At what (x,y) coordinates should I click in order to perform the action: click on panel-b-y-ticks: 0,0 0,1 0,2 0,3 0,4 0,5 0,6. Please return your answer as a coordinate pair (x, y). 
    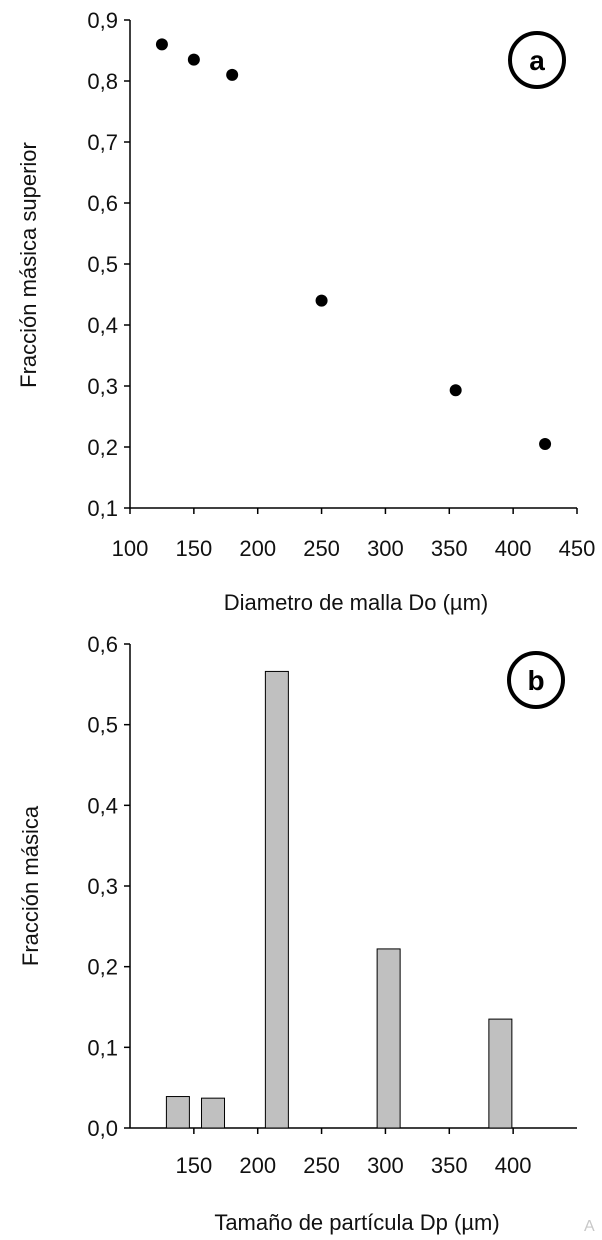
    Looking at the image, I should click on (108, 886).